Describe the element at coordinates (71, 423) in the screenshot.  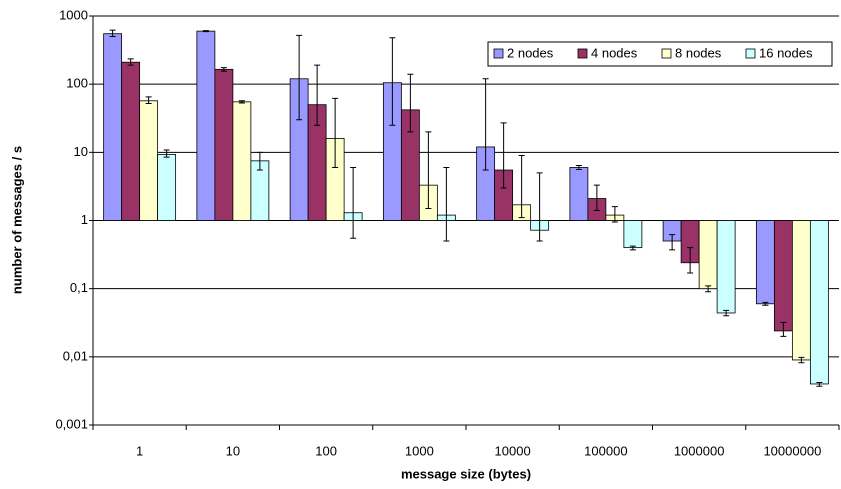
I see `y-tick-label: 0,001` at that location.